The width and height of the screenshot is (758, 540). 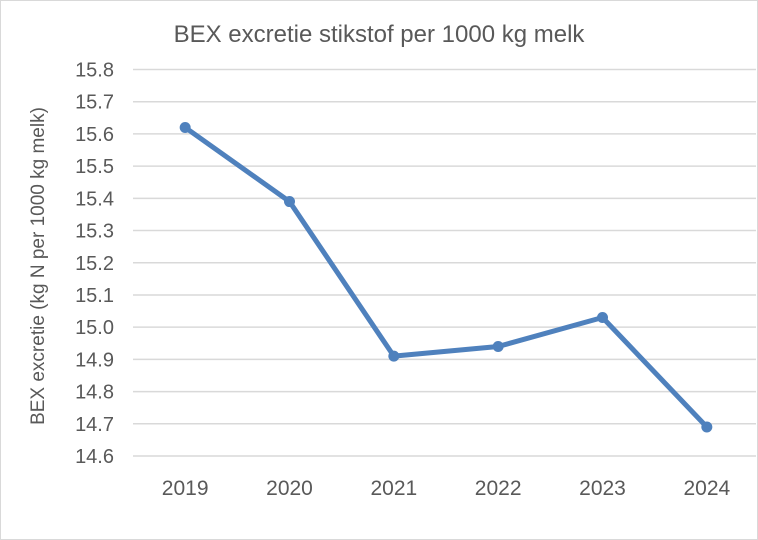 I want to click on y-tick-label: 14.7, so click(x=94, y=425).